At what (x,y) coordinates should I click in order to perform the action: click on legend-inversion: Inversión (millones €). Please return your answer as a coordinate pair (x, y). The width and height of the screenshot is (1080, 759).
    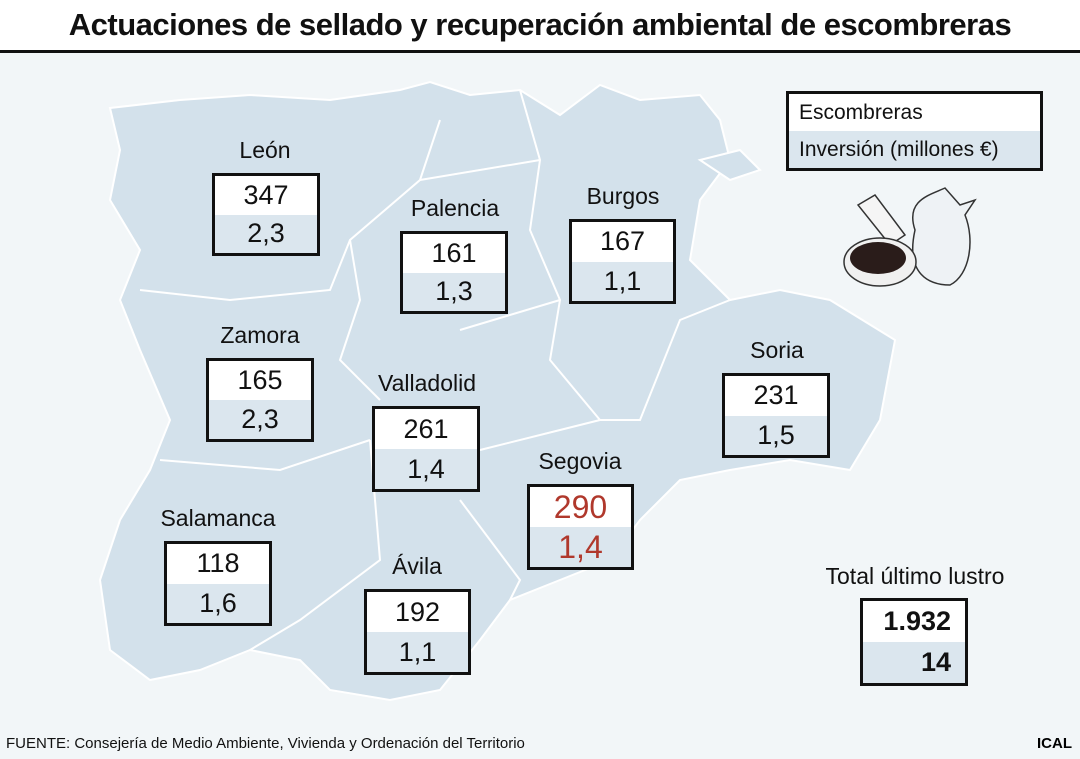
    Looking at the image, I should click on (914, 149).